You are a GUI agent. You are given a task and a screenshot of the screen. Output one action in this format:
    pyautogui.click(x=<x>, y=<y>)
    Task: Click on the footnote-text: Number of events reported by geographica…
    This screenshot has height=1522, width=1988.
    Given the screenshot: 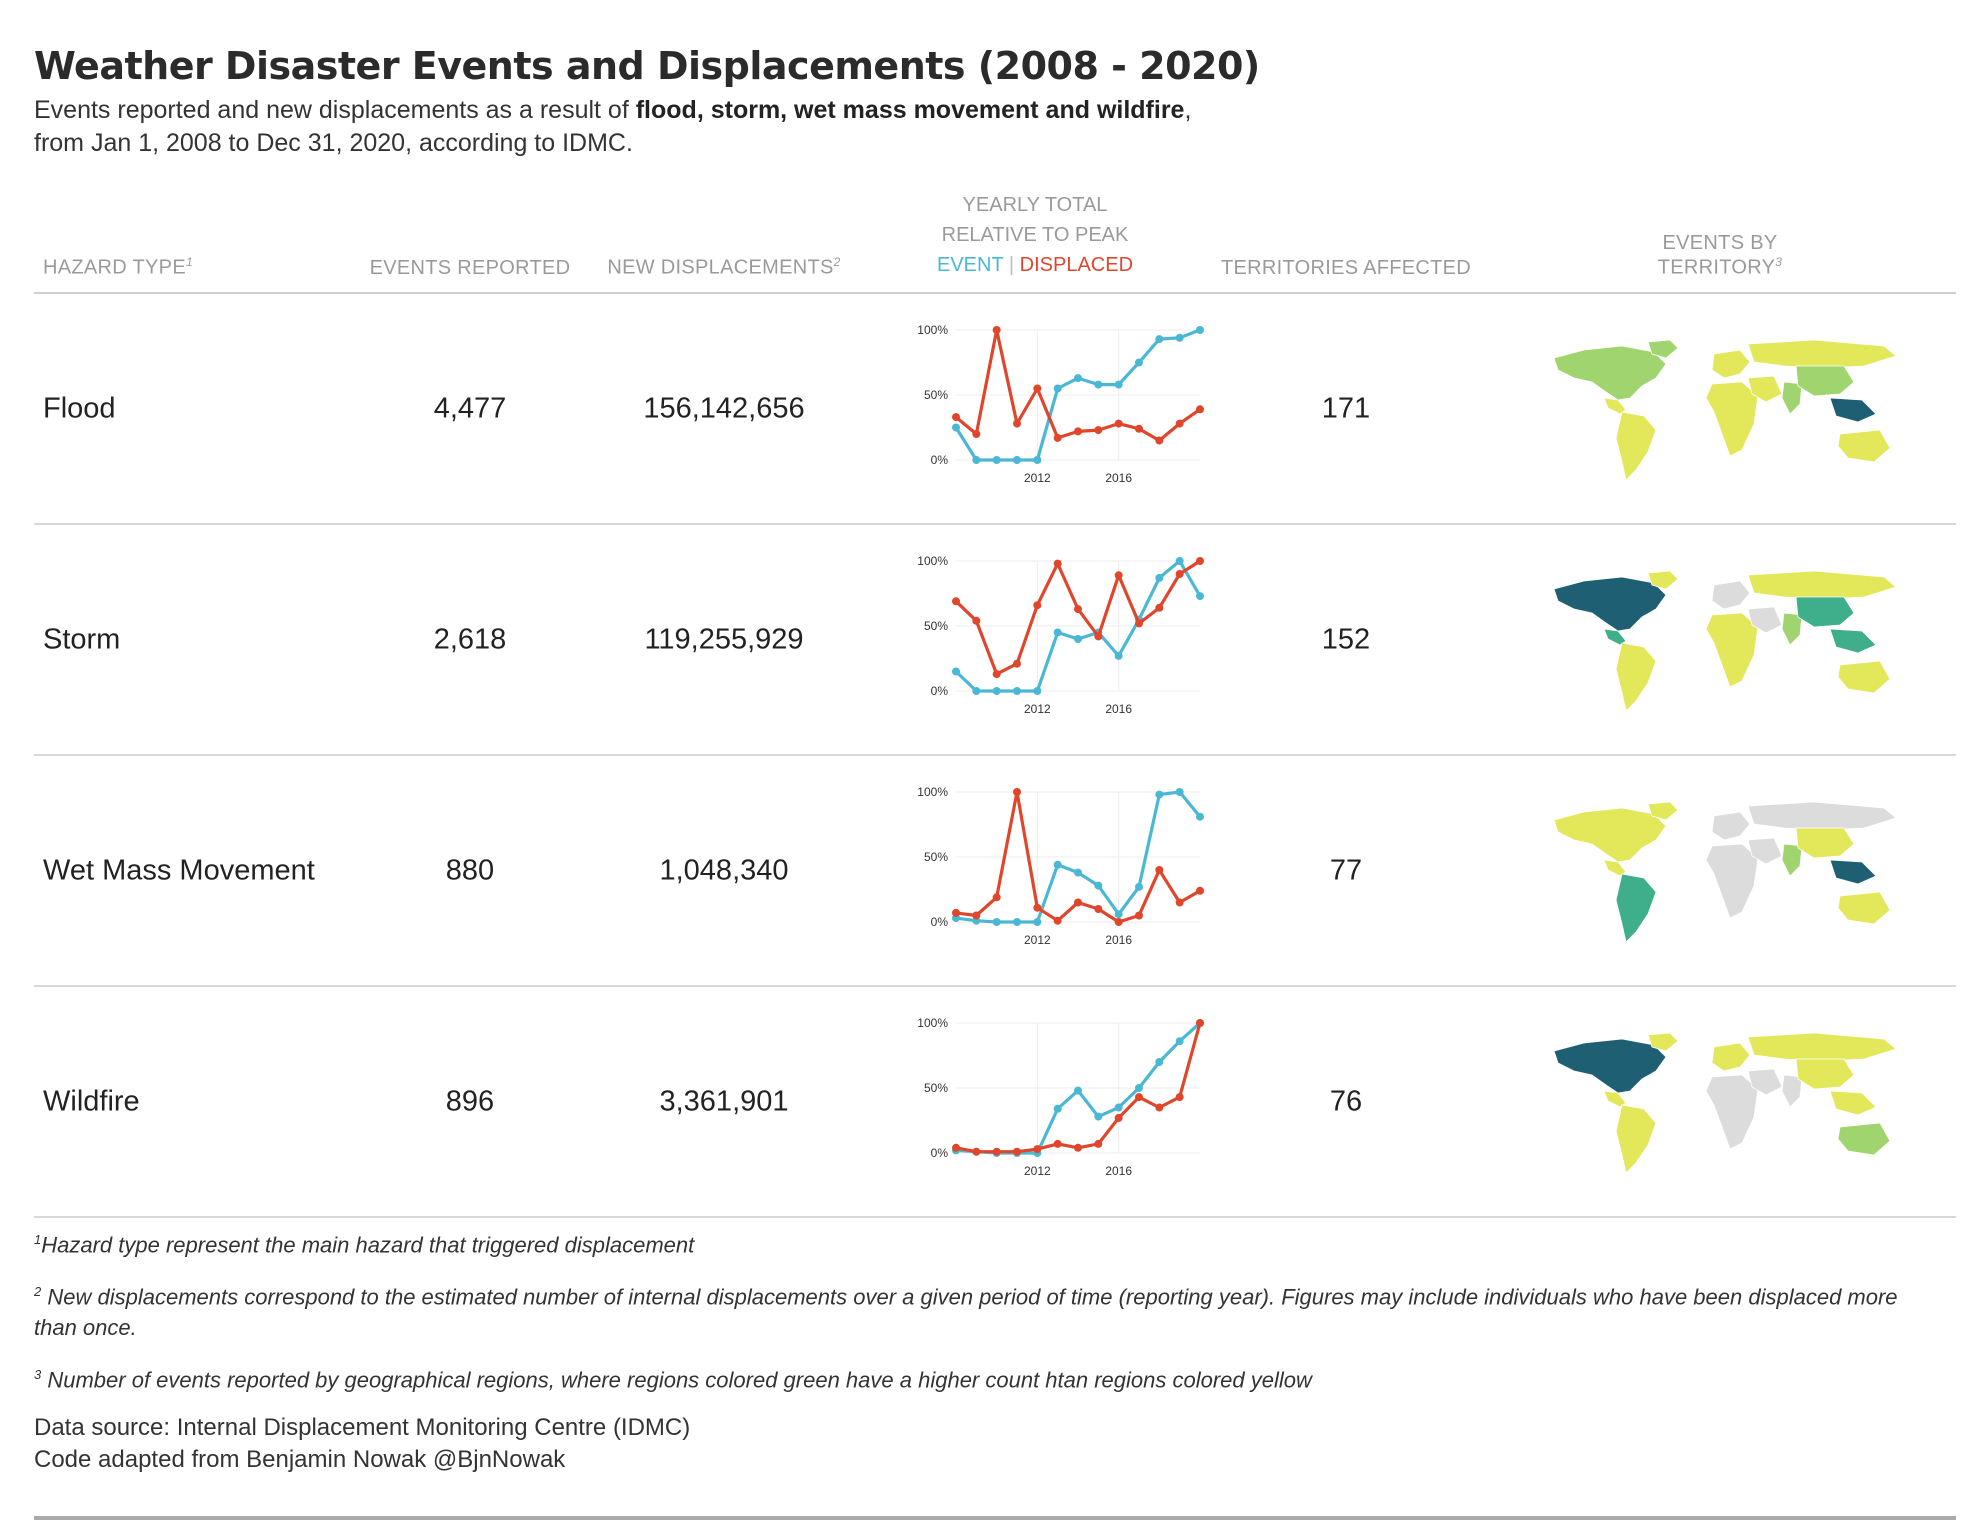 What is the action you would take?
    pyautogui.click(x=679, y=1379)
    